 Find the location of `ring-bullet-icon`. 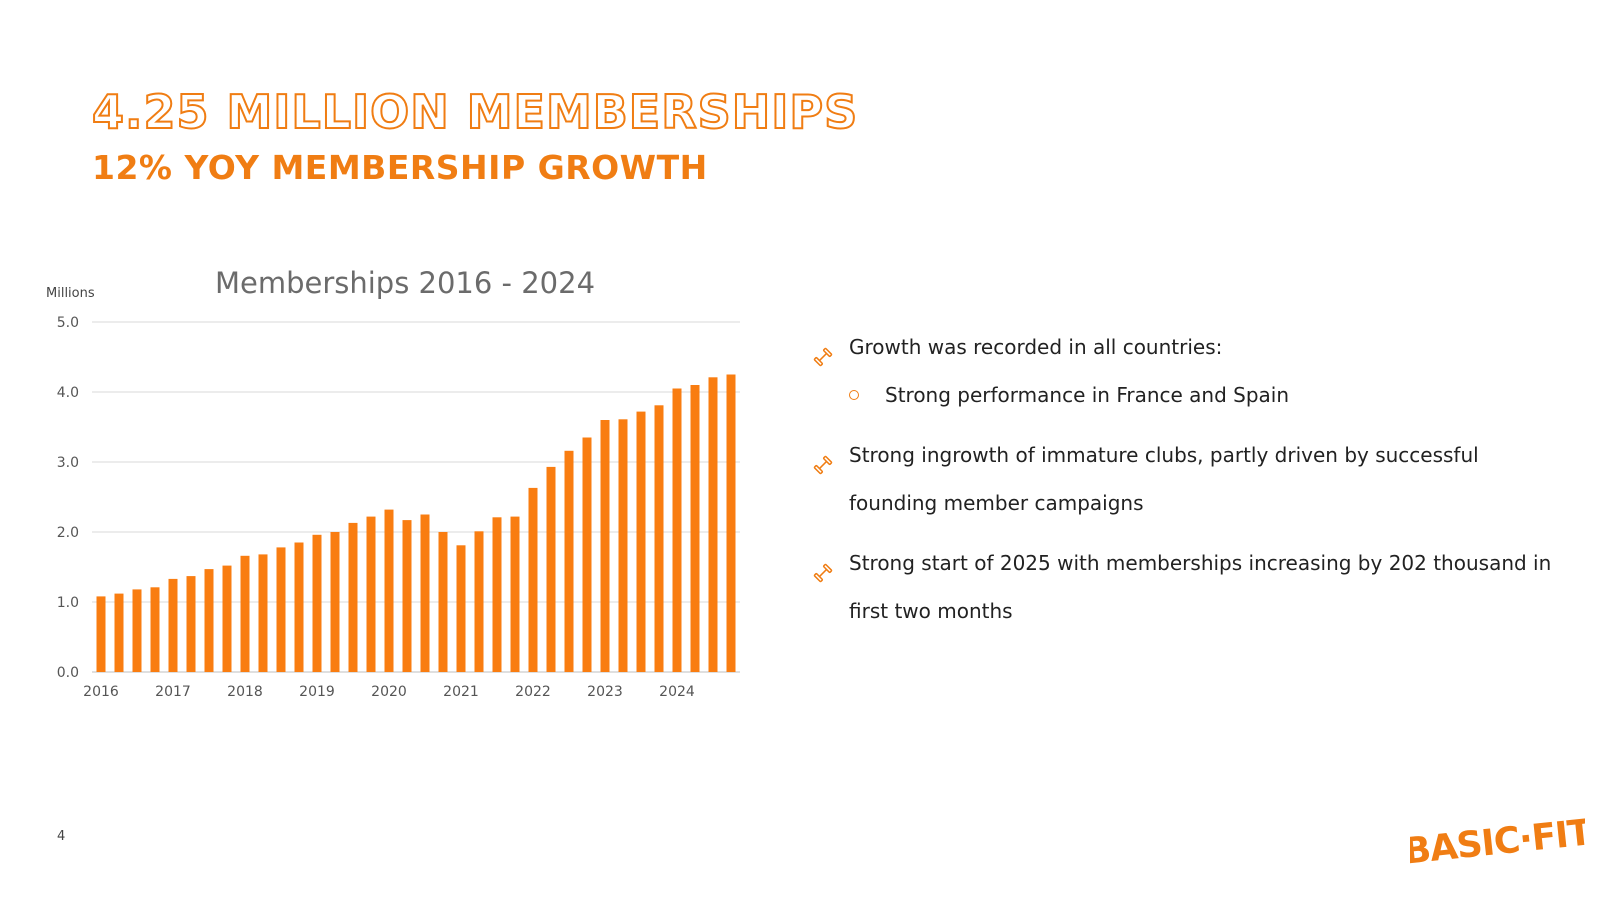

ring-bullet-icon is located at coordinates (859, 400).